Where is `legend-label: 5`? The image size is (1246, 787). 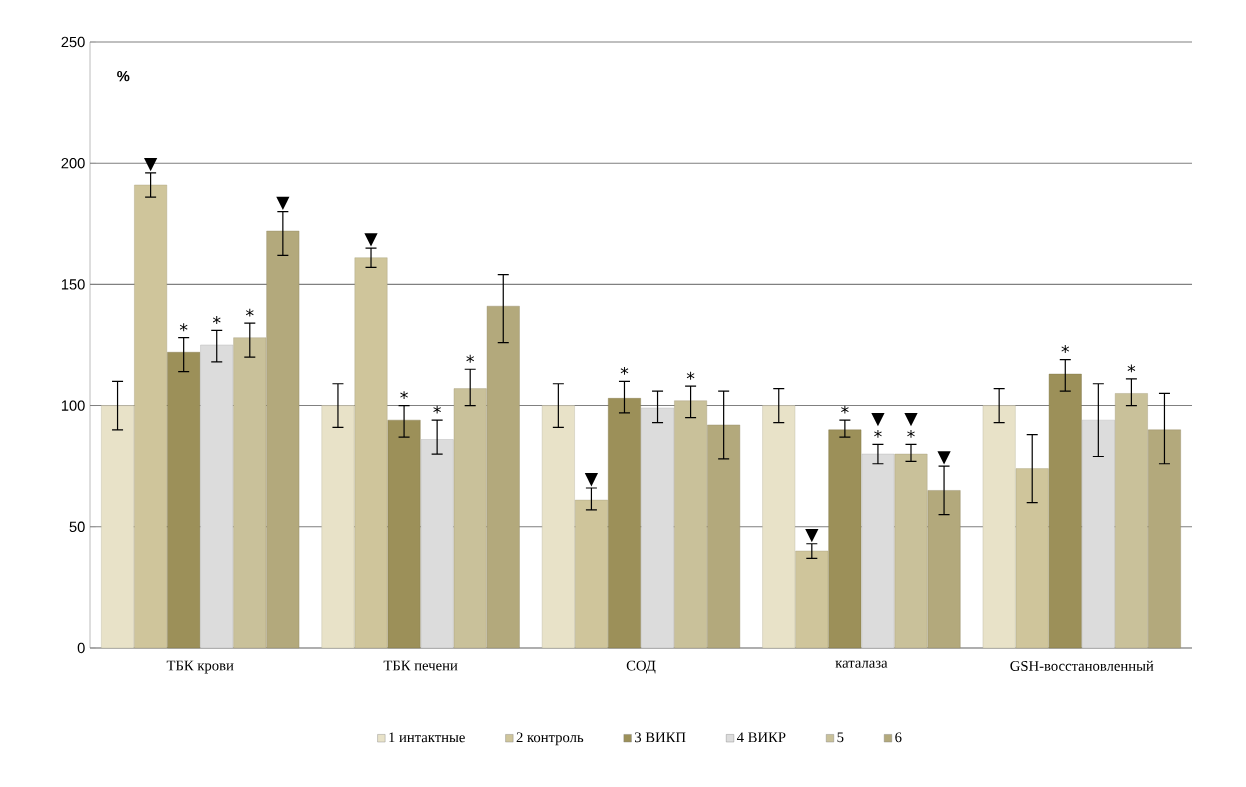 legend-label: 5 is located at coordinates (840, 737).